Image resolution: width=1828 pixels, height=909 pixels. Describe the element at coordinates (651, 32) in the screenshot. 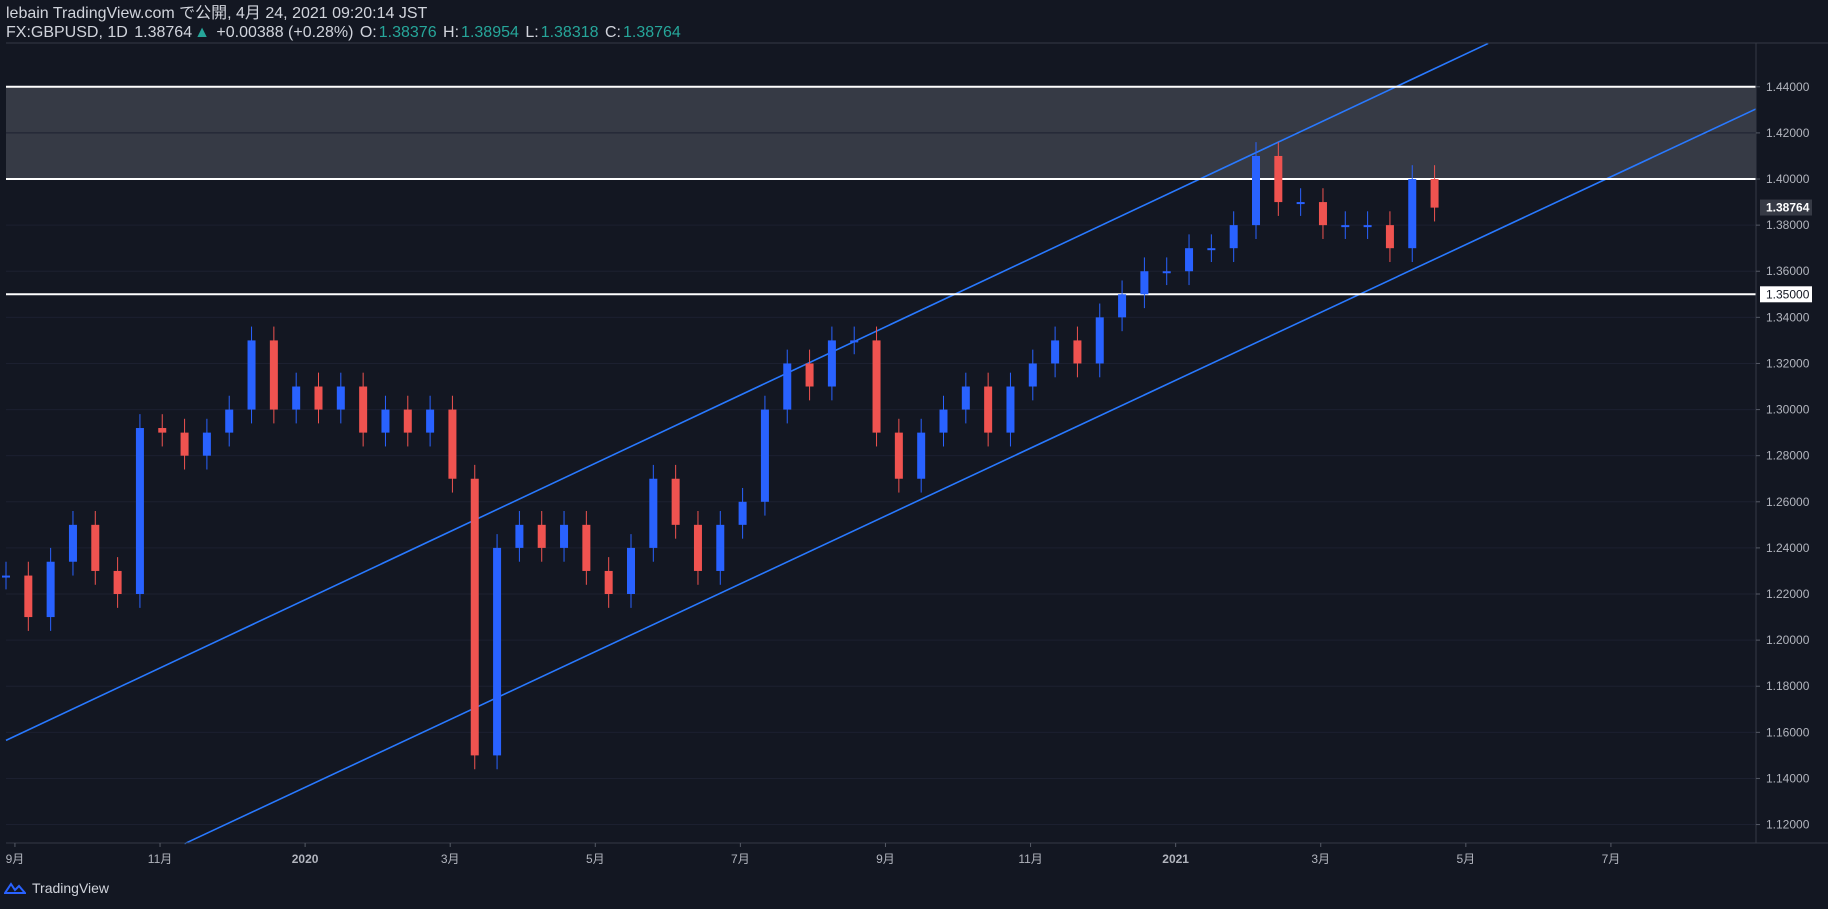

I see `close-value: 1.38764` at that location.